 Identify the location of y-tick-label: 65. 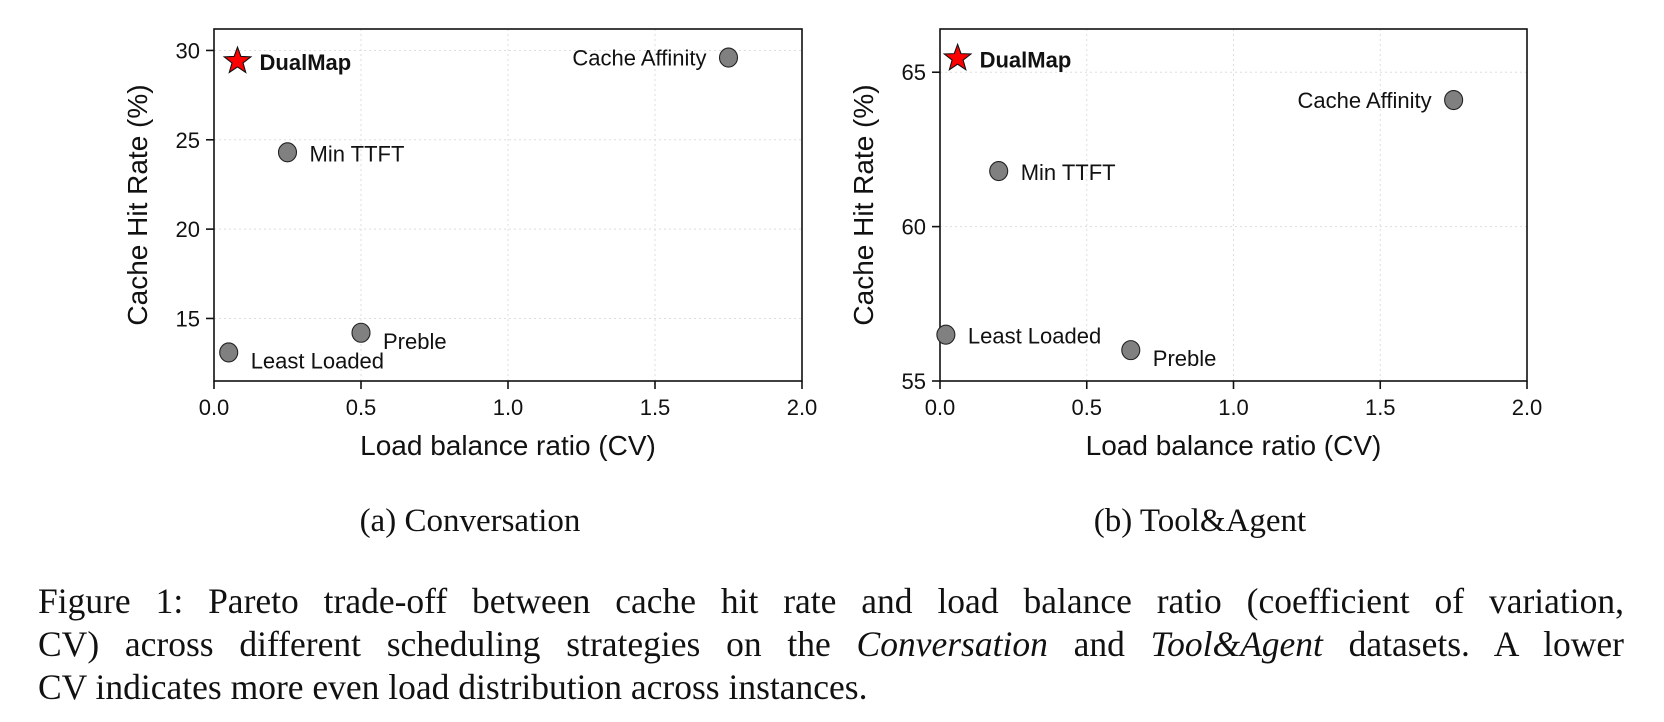
(914, 72).